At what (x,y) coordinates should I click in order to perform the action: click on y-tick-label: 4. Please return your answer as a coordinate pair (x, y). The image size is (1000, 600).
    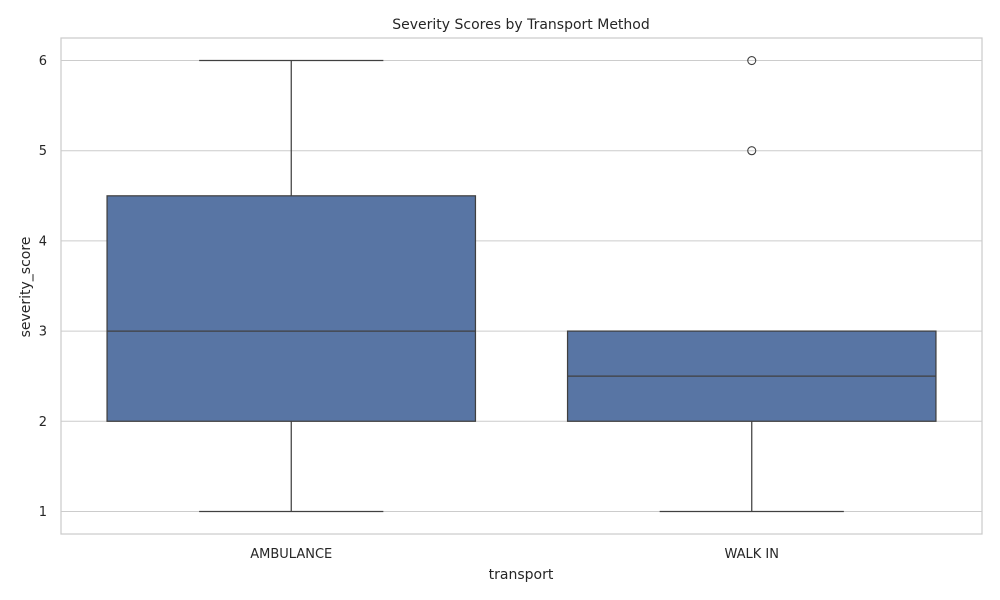
    Looking at the image, I should click on (43, 241).